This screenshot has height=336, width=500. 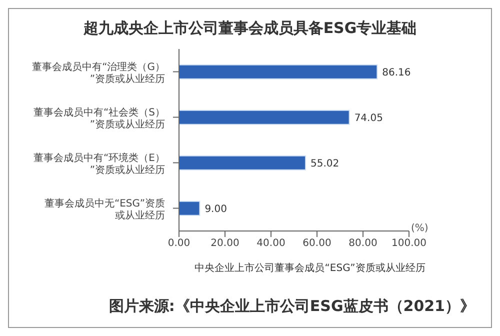 I want to click on y-tick-label: 董事会成员中有“治理类（G）”资质或从业经历, so click(x=98, y=72).